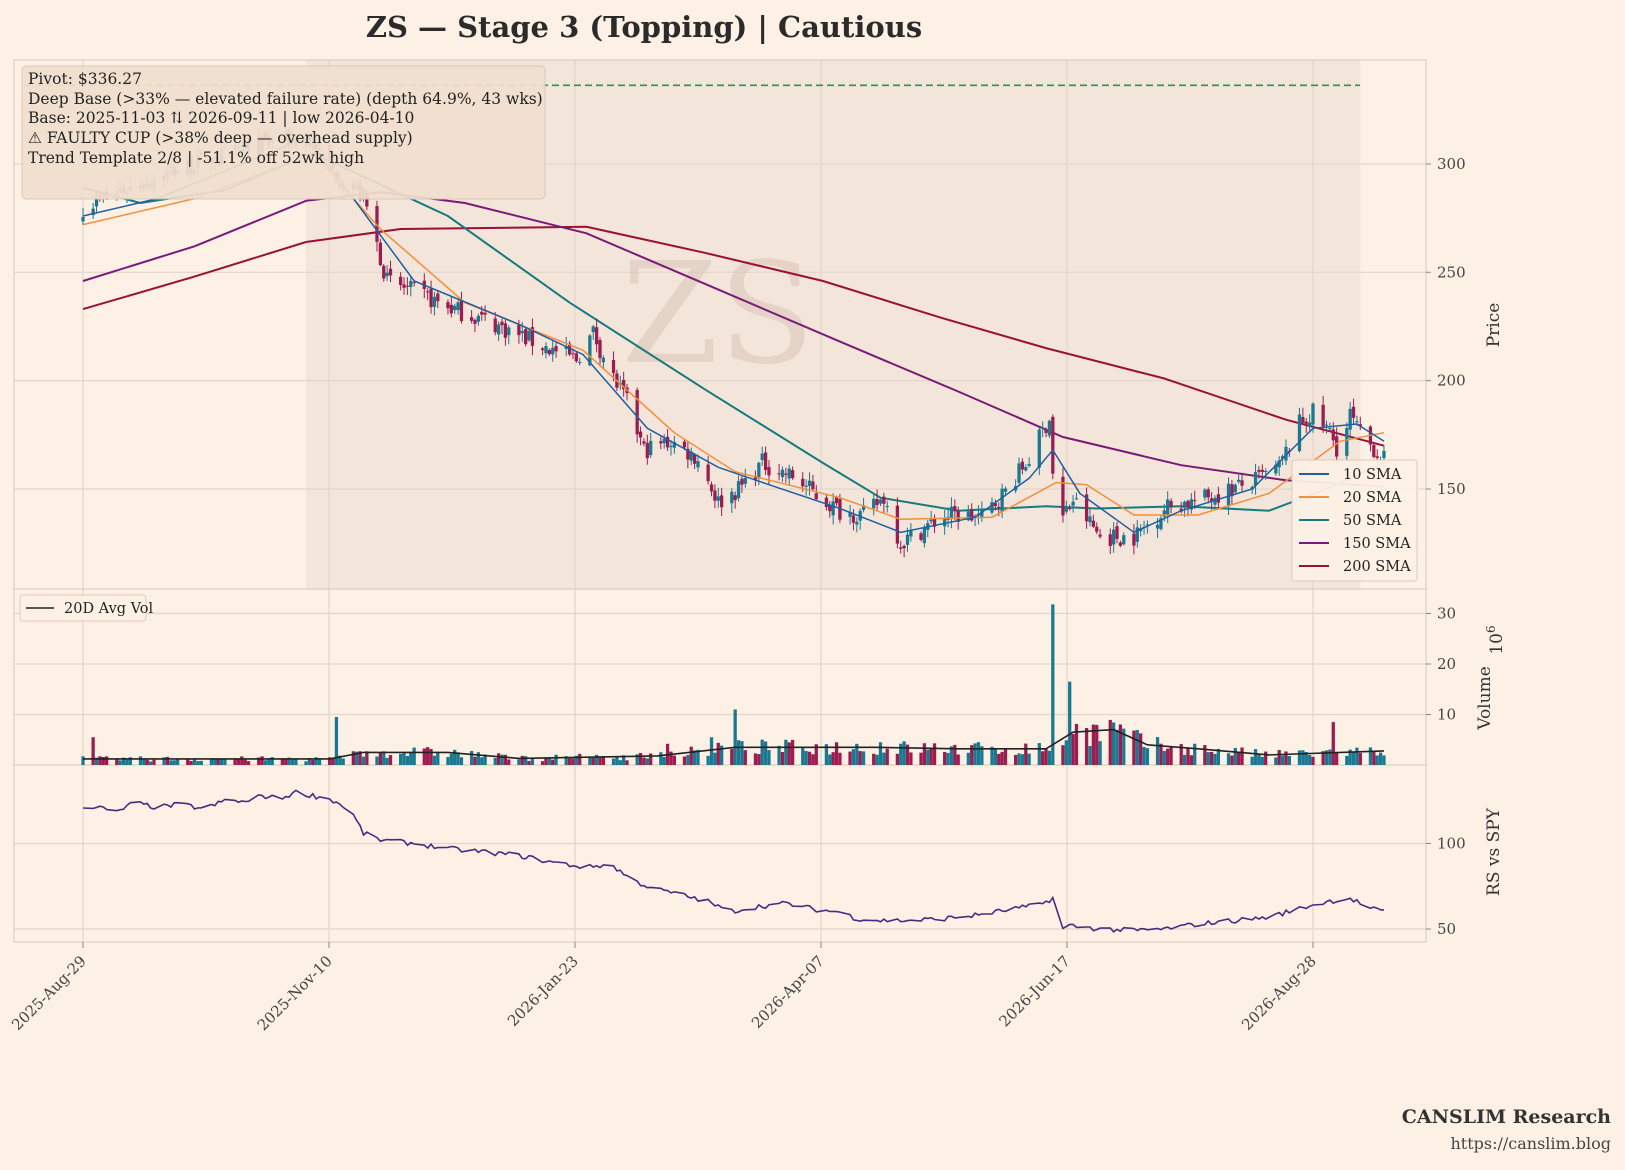  Describe the element at coordinates (1372, 475) in the screenshot. I see `legend-label: 10 SMA` at that location.